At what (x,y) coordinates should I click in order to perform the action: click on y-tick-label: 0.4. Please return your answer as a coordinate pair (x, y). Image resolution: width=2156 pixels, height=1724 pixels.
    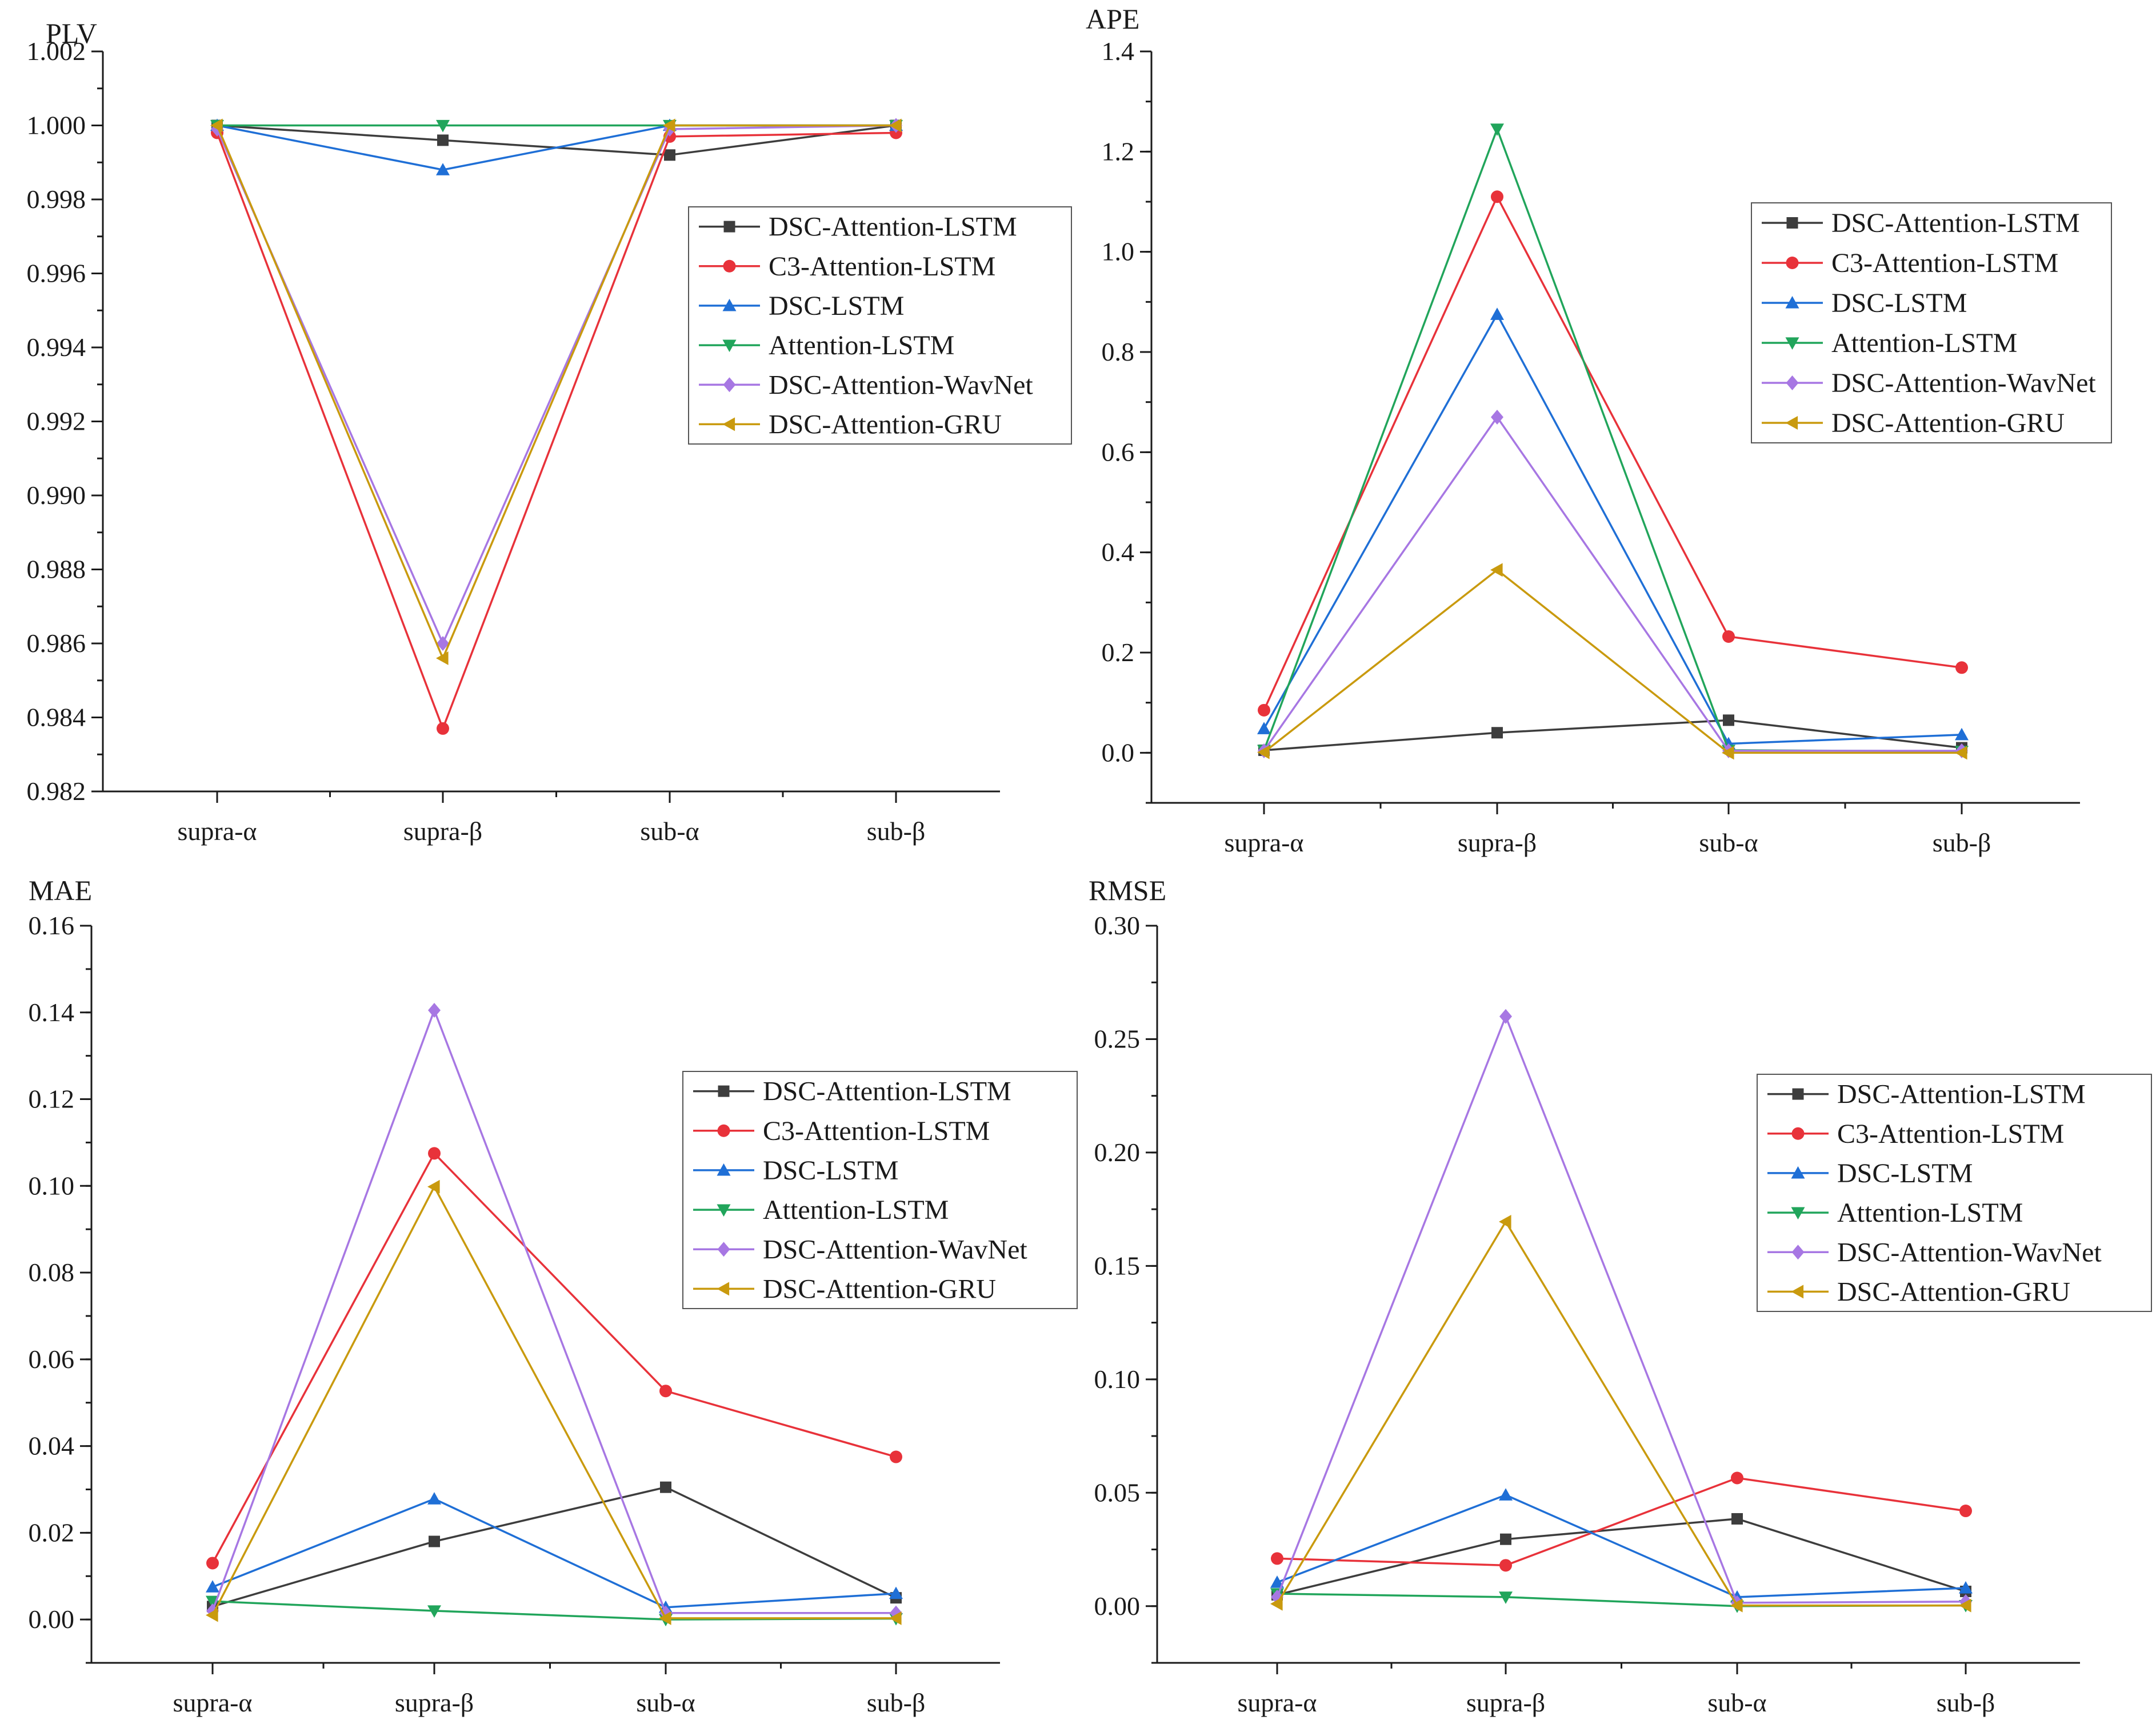
    Looking at the image, I should click on (1118, 552).